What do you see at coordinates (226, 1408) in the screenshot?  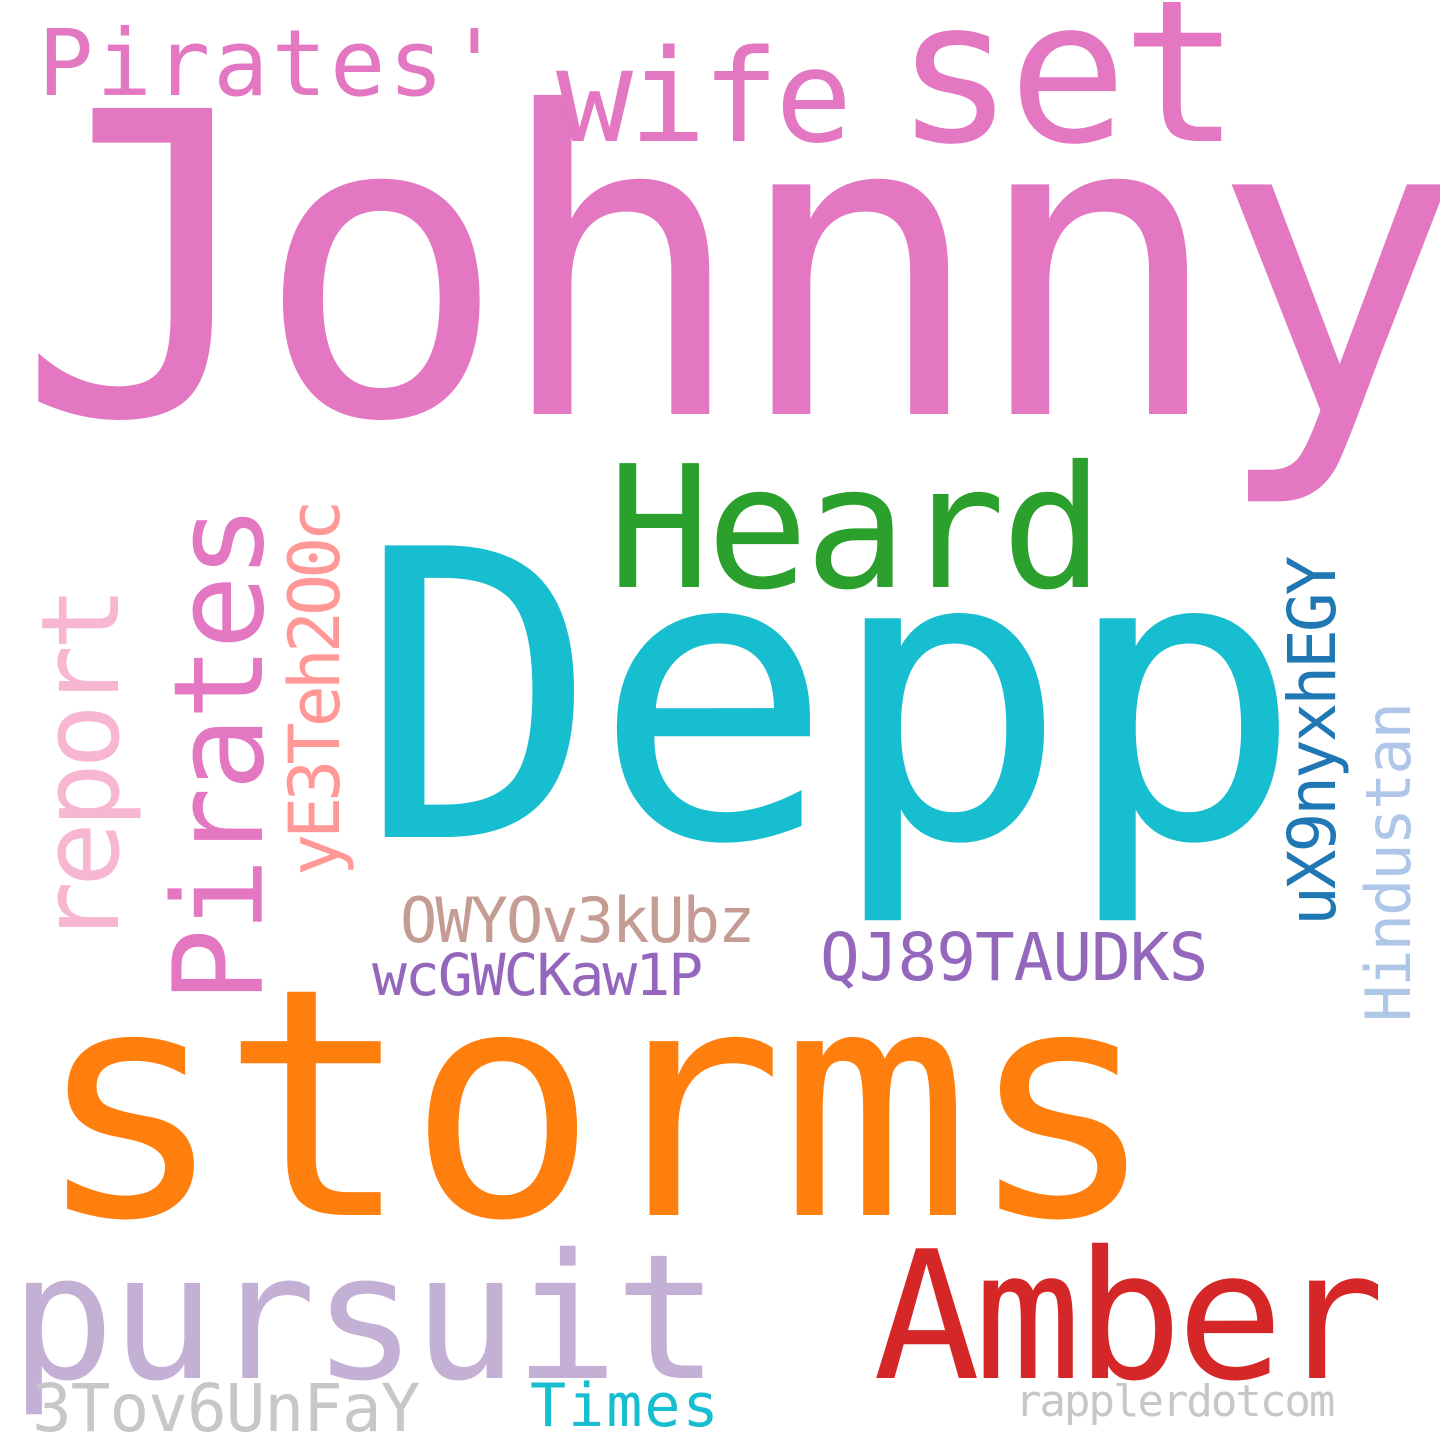 I see `word-3tov6unfay: 3Tov6UnFaY` at bounding box center [226, 1408].